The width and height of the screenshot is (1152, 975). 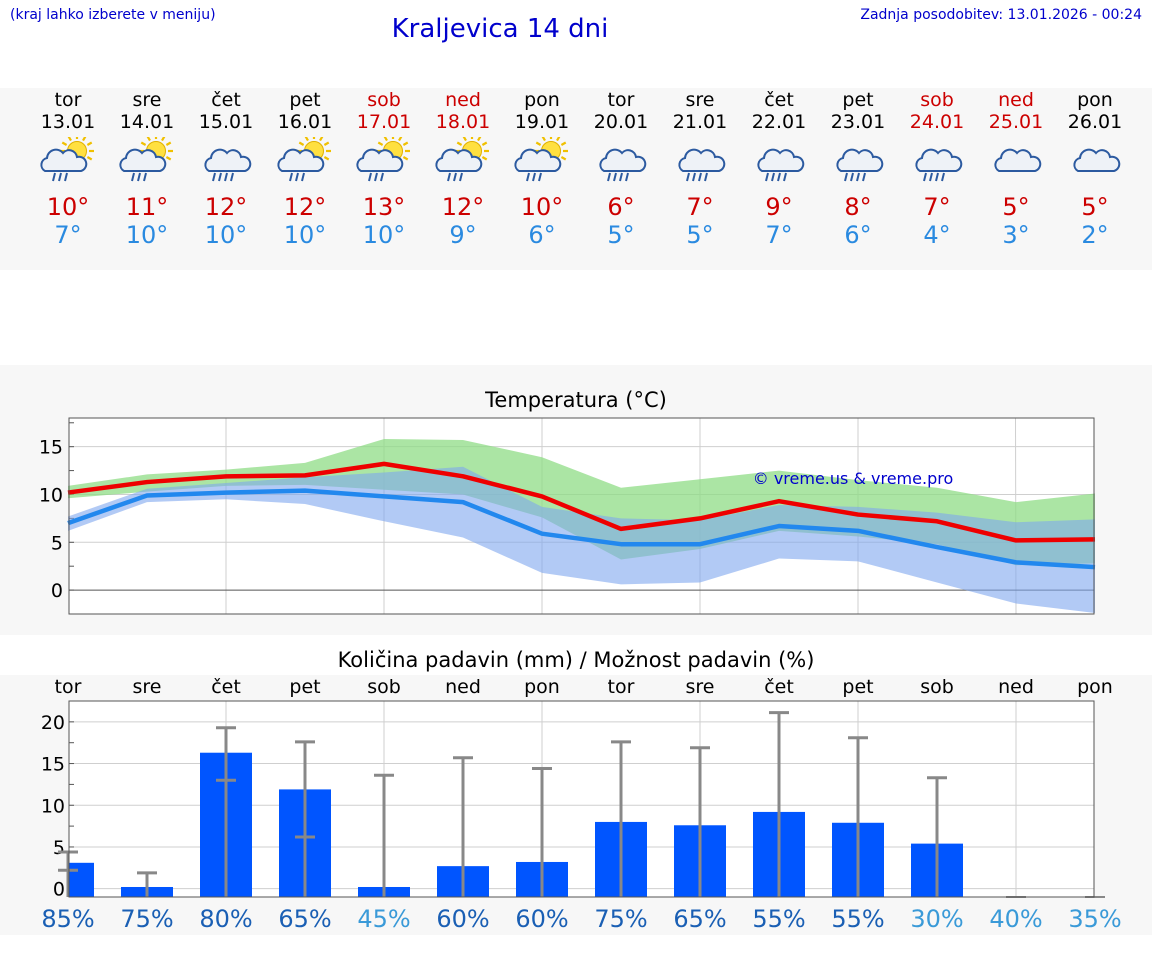 What do you see at coordinates (1001, 15) in the screenshot?
I see `last-update: Zadnja posodobitev: 13.01.2026 - 00:24` at bounding box center [1001, 15].